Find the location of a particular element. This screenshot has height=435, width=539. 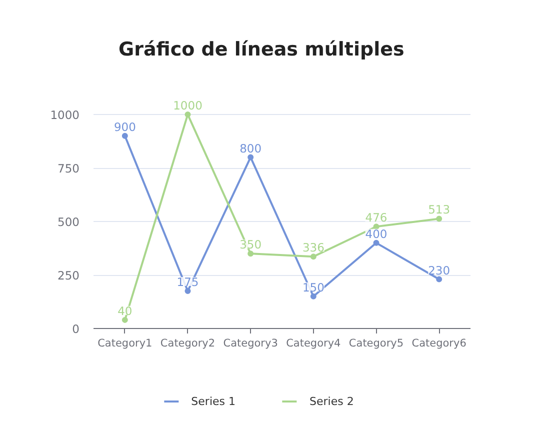

data-label: 150 is located at coordinates (313, 287).